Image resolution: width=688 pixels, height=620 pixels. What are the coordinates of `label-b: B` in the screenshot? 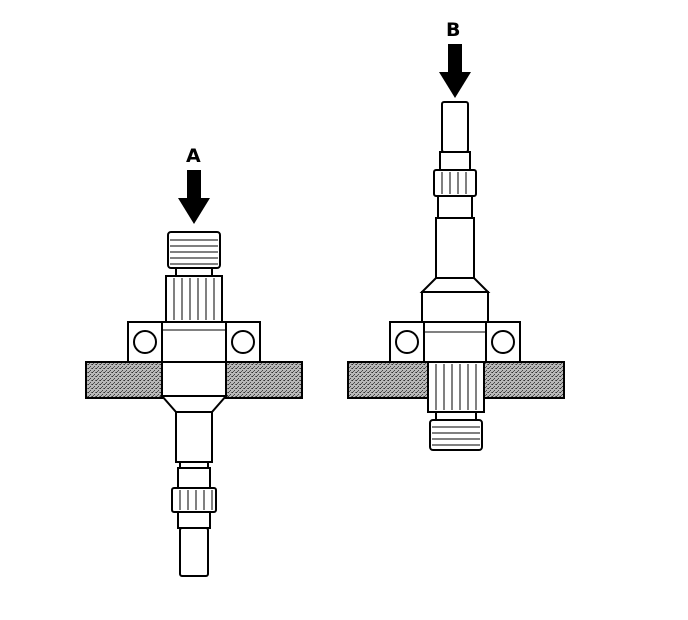 It's located at (453, 30).